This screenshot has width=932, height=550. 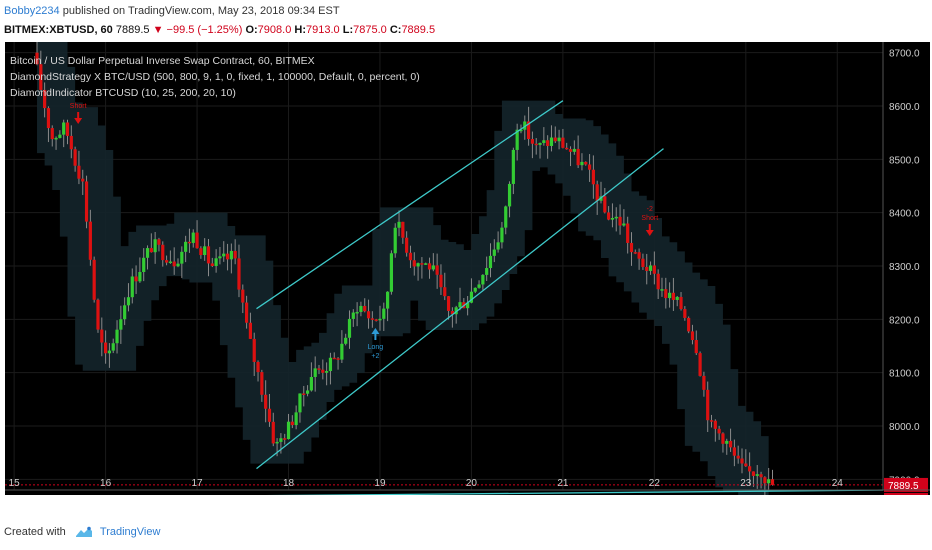 What do you see at coordinates (904, 427) in the screenshot?
I see `price-tick-label: 8000.0` at bounding box center [904, 427].